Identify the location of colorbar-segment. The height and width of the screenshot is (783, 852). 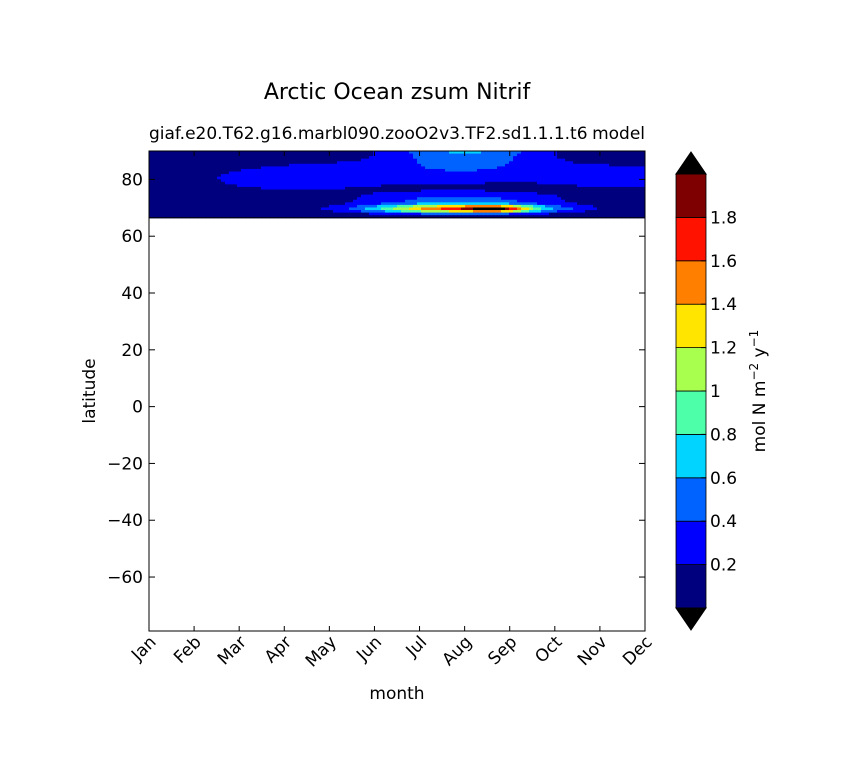
(691, 543).